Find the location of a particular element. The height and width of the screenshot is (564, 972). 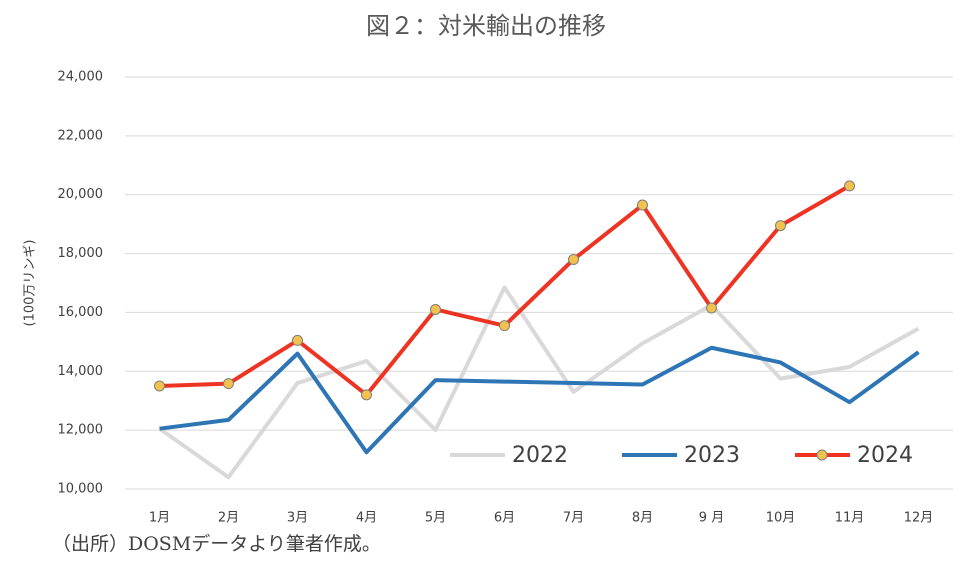

x-tick-label: 7月 is located at coordinates (573, 518).